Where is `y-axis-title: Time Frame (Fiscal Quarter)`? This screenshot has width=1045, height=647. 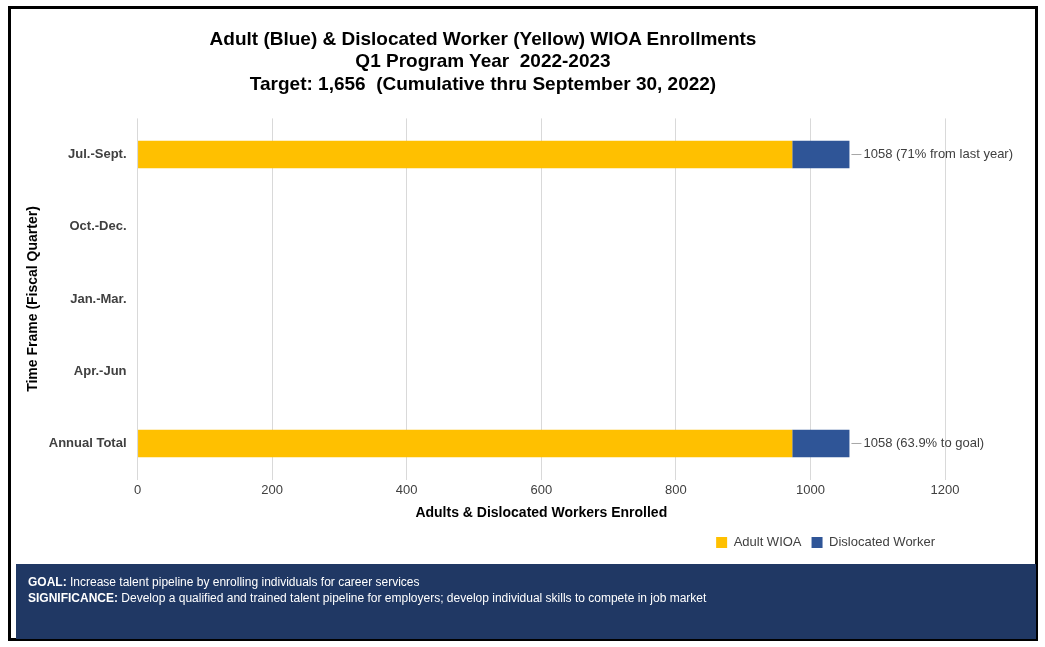 y-axis-title: Time Frame (Fiscal Quarter) is located at coordinates (32, 299).